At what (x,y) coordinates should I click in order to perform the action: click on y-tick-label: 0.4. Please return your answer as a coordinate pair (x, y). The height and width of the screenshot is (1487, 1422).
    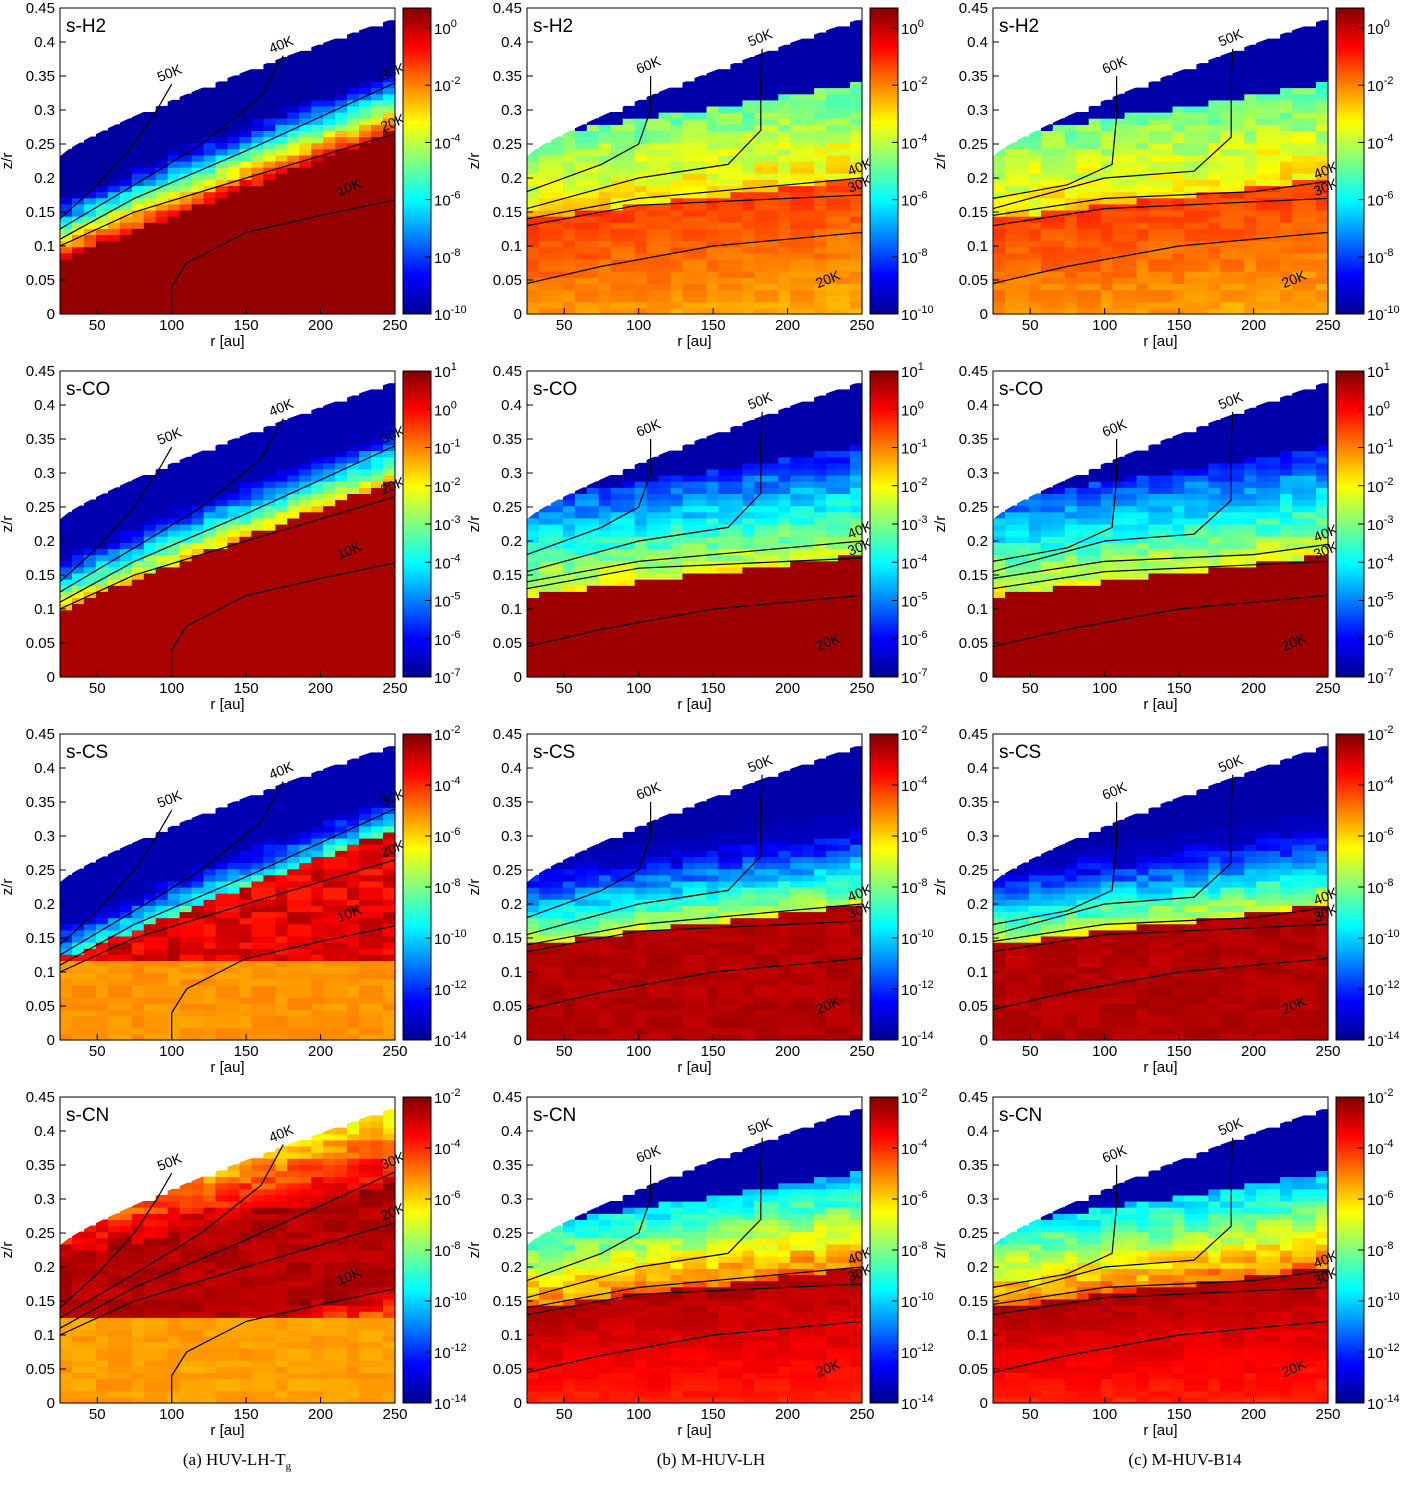
    Looking at the image, I should click on (44, 768).